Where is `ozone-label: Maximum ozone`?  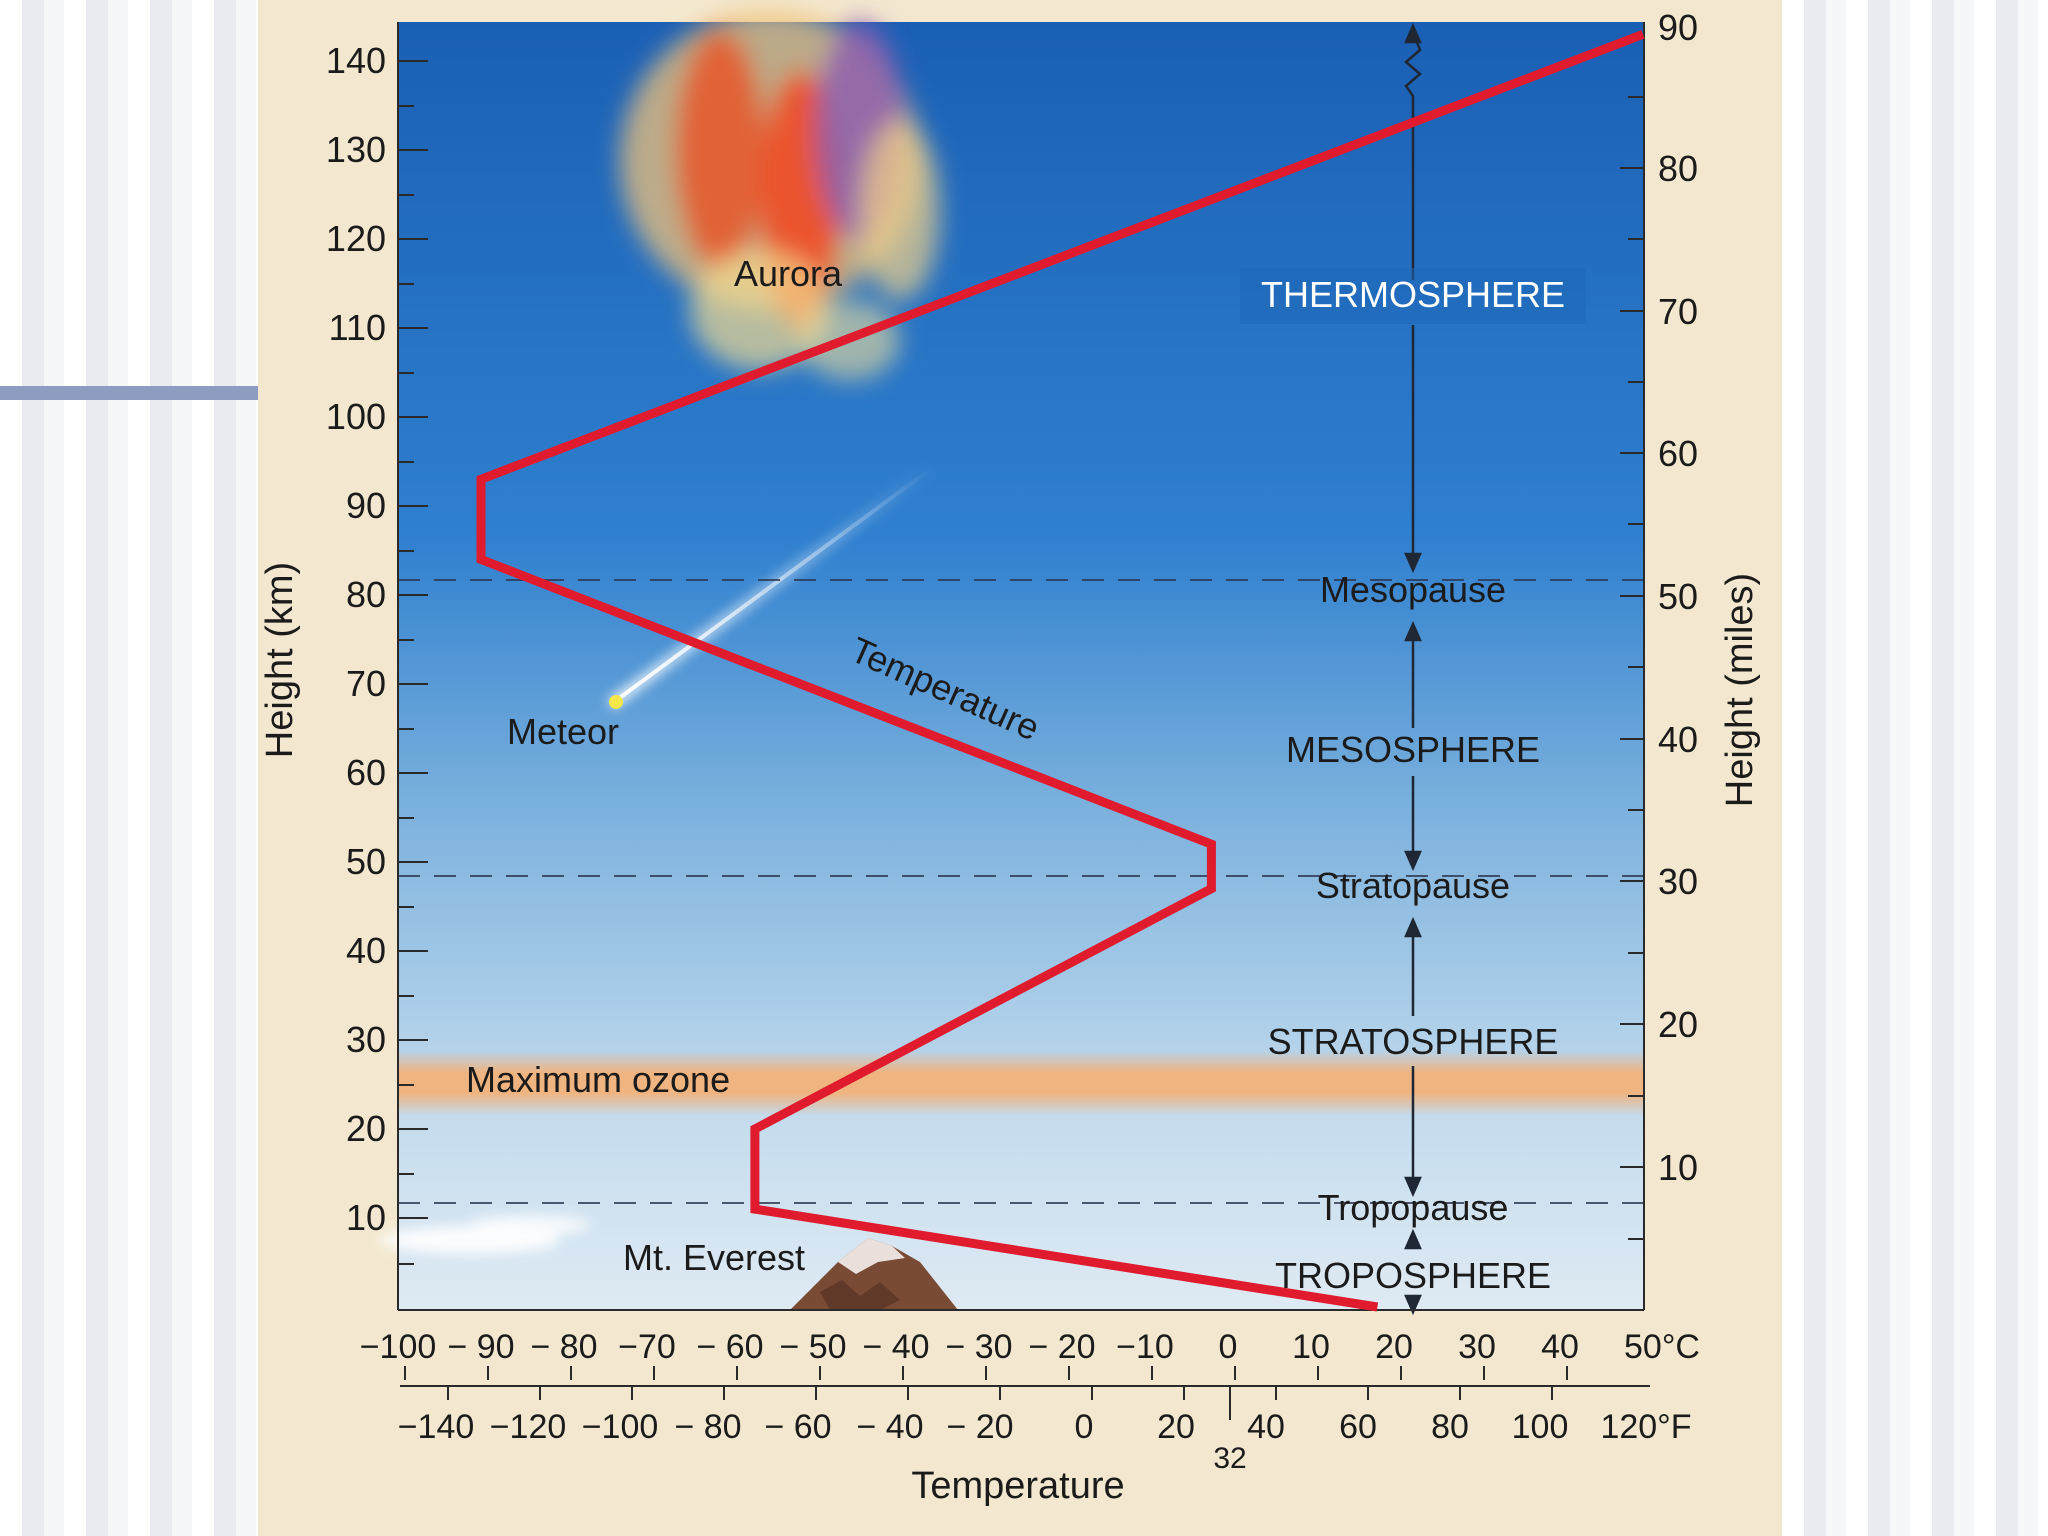 ozone-label: Maximum ozone is located at coordinates (598, 1079).